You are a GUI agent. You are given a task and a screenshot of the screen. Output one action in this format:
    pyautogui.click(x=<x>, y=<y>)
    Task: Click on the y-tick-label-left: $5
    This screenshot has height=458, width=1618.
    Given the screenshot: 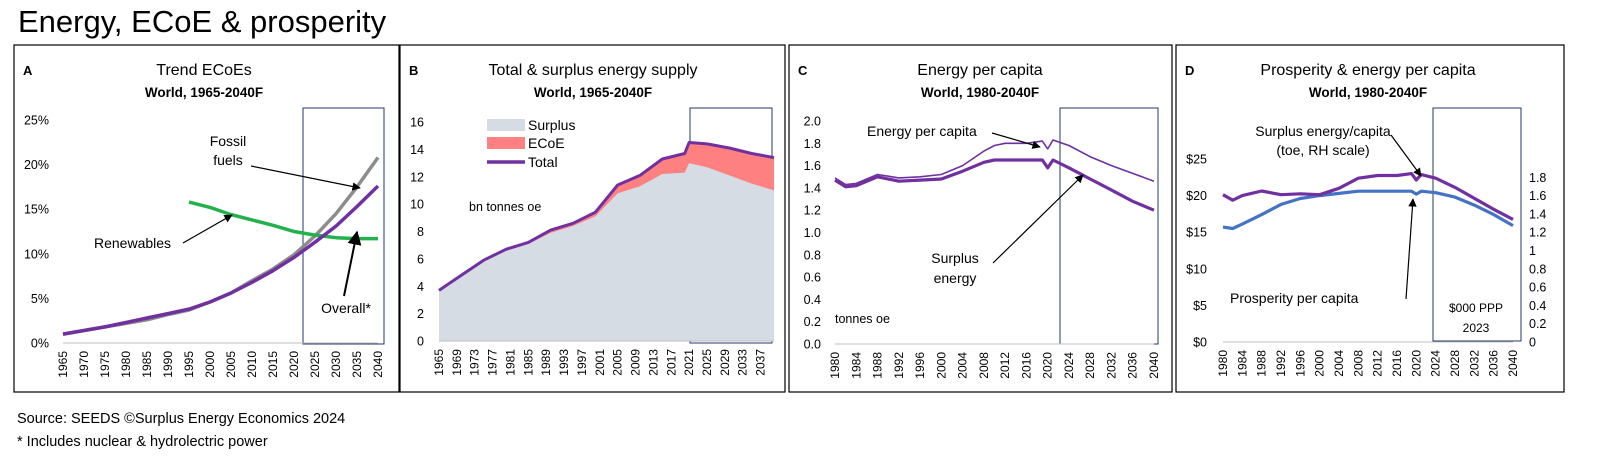 What is the action you would take?
    pyautogui.click(x=1200, y=306)
    